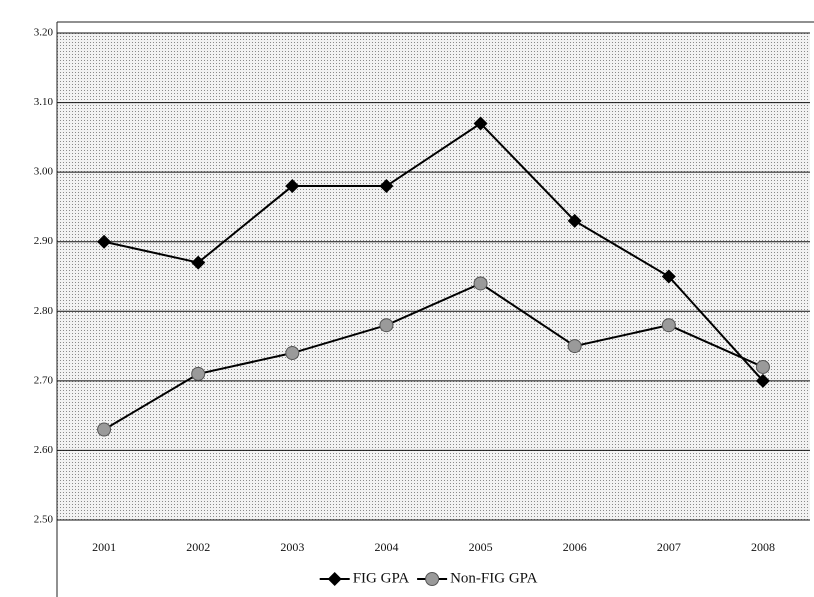 This screenshot has height=597, width=814. What do you see at coordinates (44, 172) in the screenshot?
I see `y-tick-label: 3.00` at bounding box center [44, 172].